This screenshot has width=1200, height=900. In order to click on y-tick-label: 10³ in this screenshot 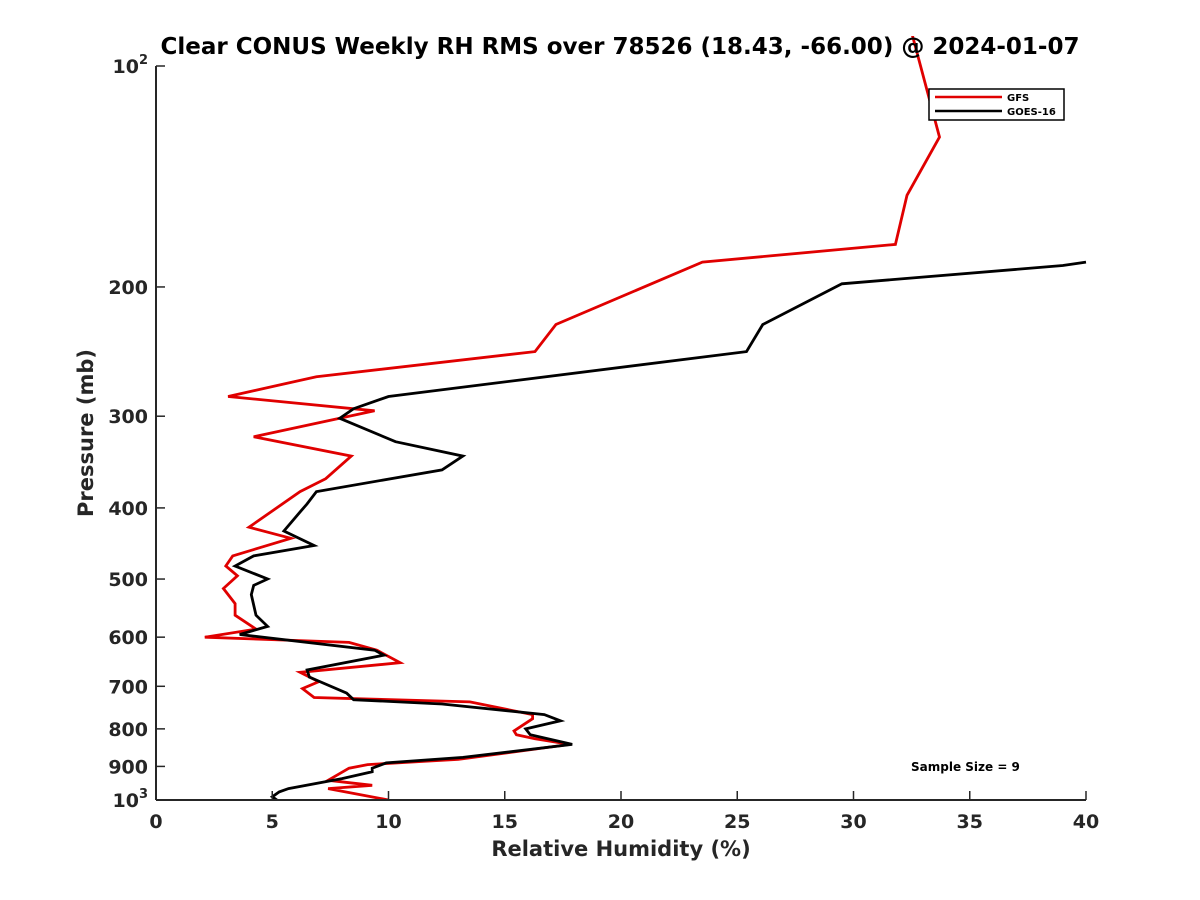, I will do `click(131, 799)`.